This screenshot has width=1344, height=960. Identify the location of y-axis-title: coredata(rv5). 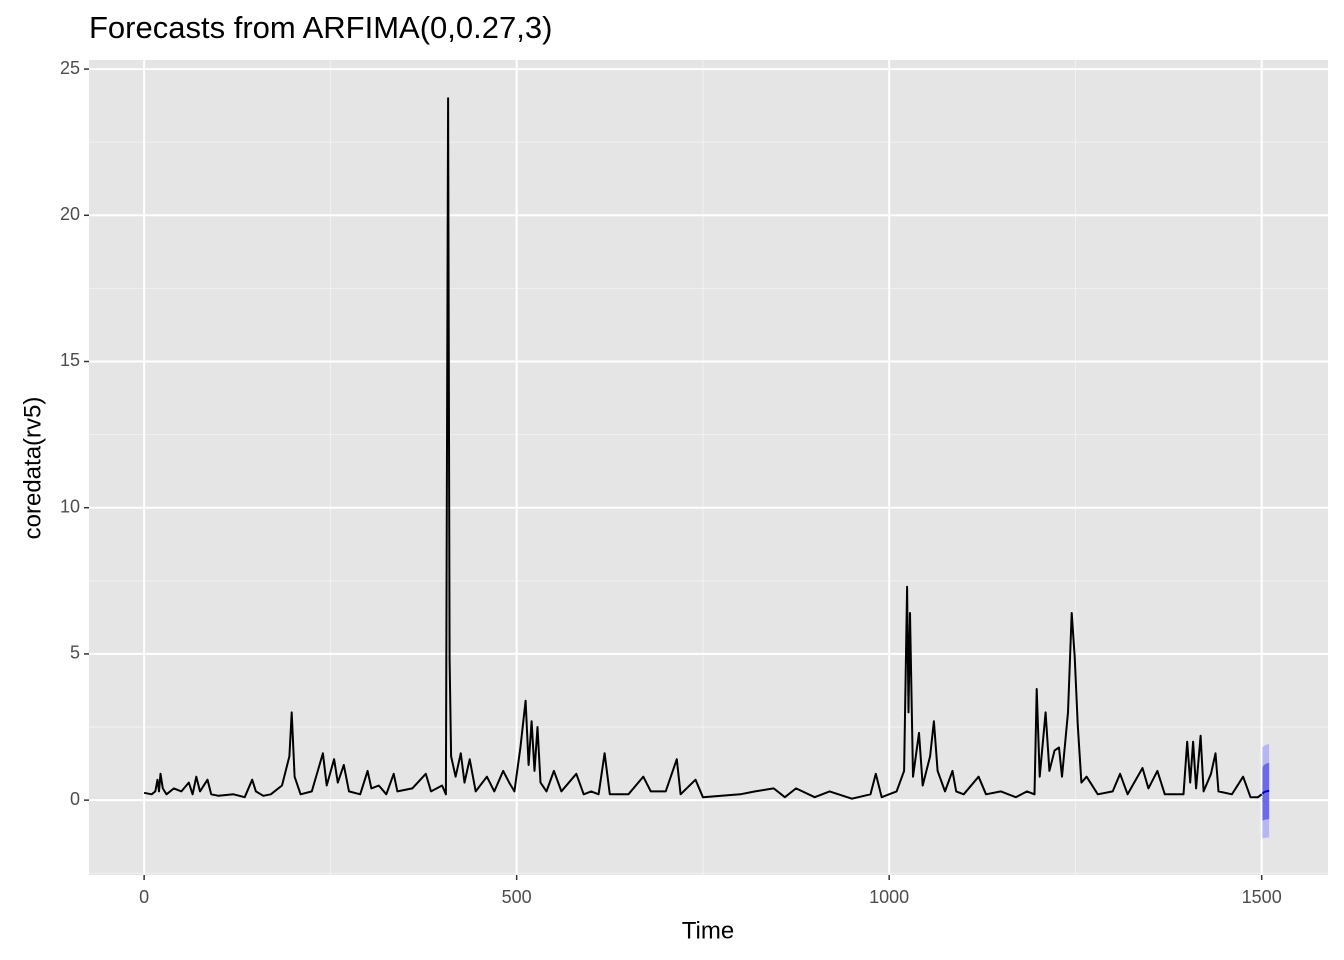
(32, 468).